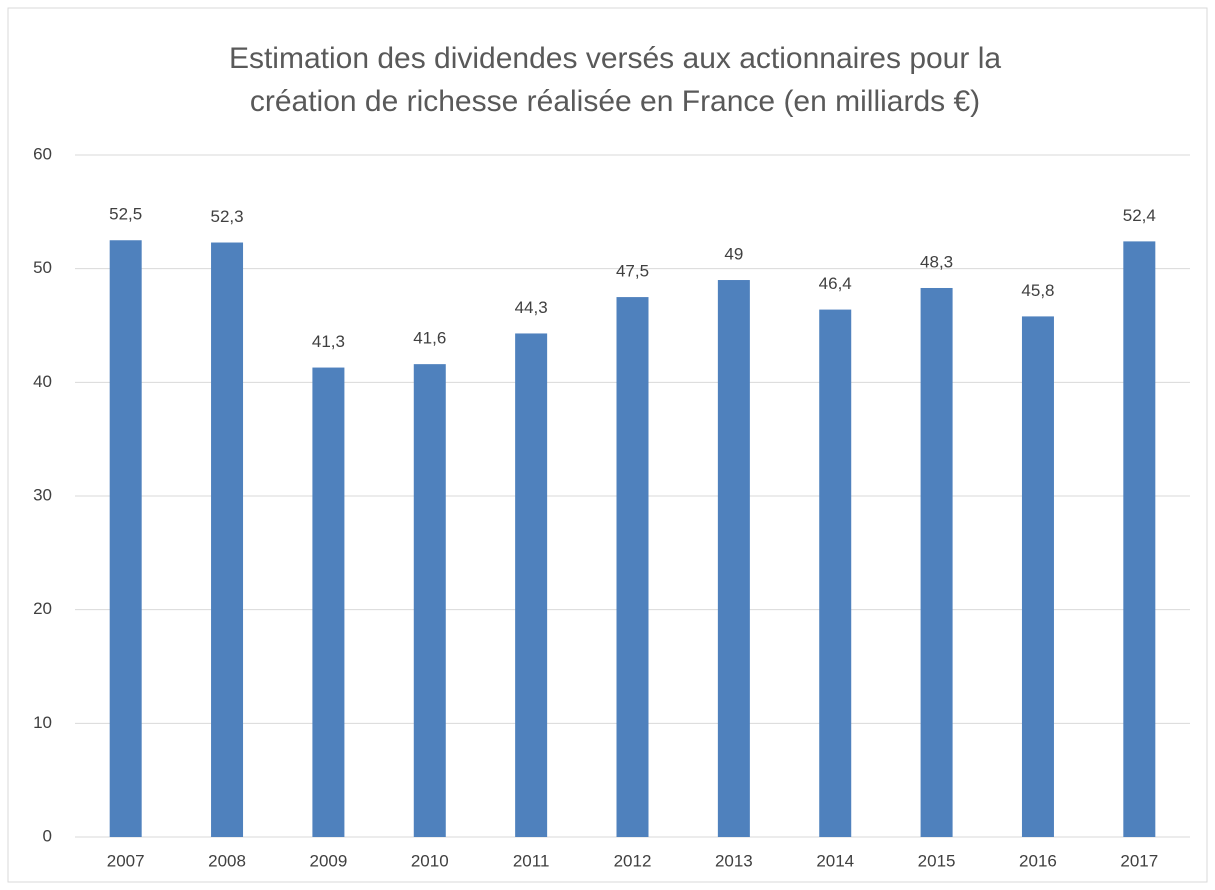 The width and height of the screenshot is (1215, 890). I want to click on y-tick-label: 0, so click(47, 835).